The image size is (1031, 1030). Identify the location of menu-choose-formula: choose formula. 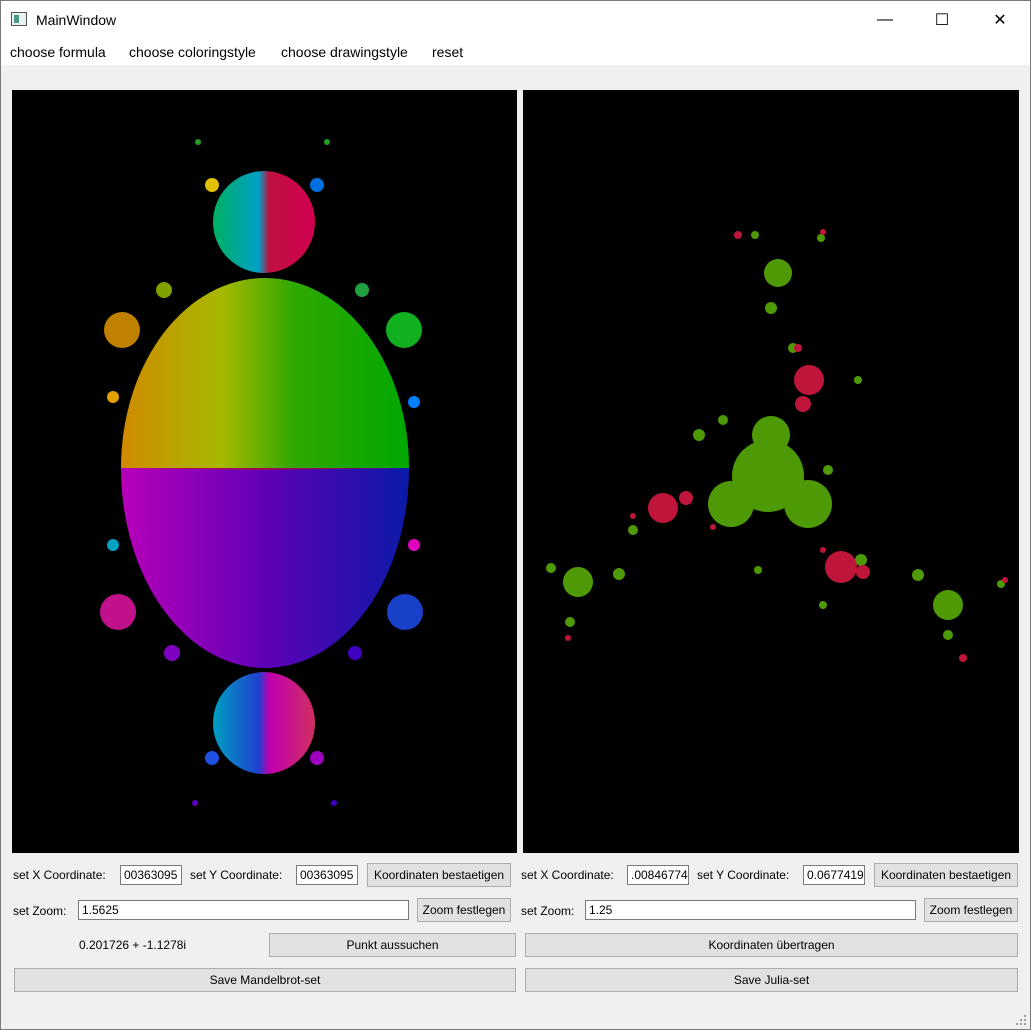
(58, 52).